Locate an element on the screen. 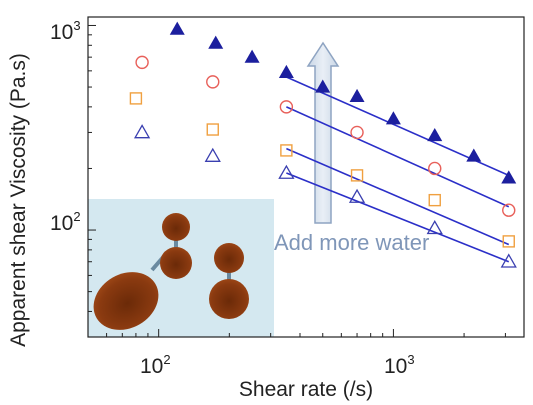 The width and height of the screenshot is (533, 405). droplet-lower is located at coordinates (176, 263).